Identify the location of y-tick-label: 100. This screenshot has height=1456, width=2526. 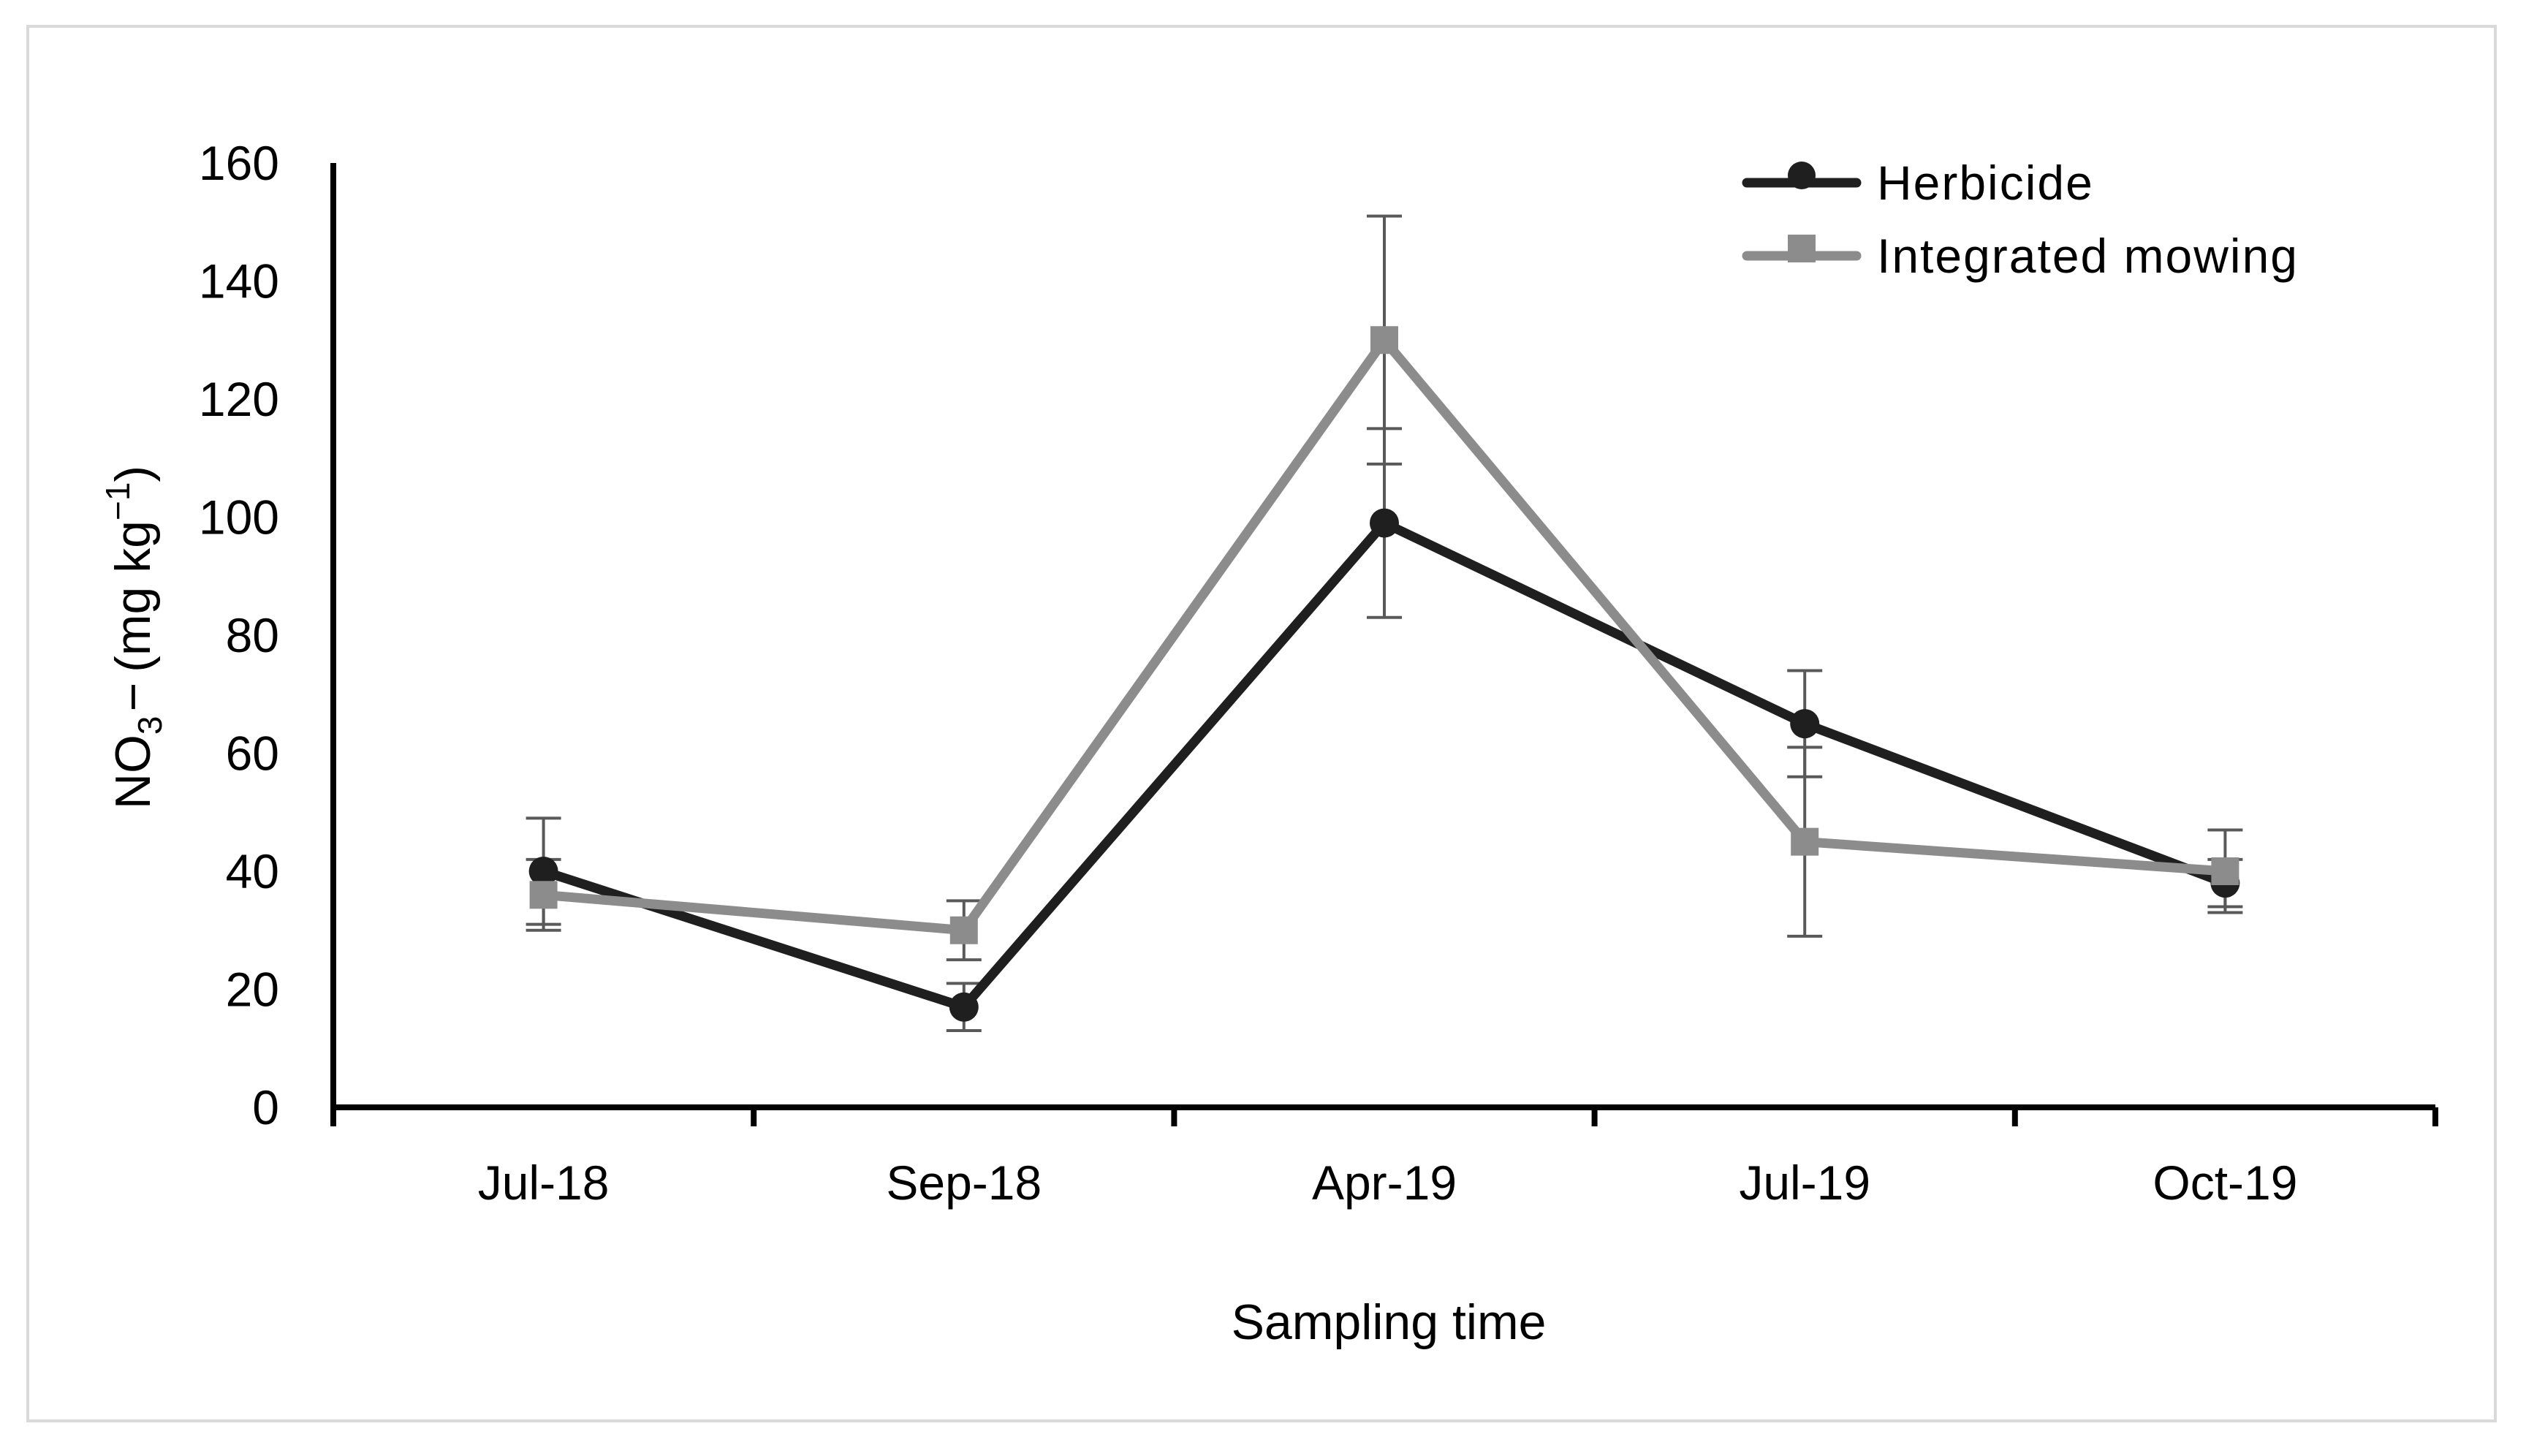
(239, 517).